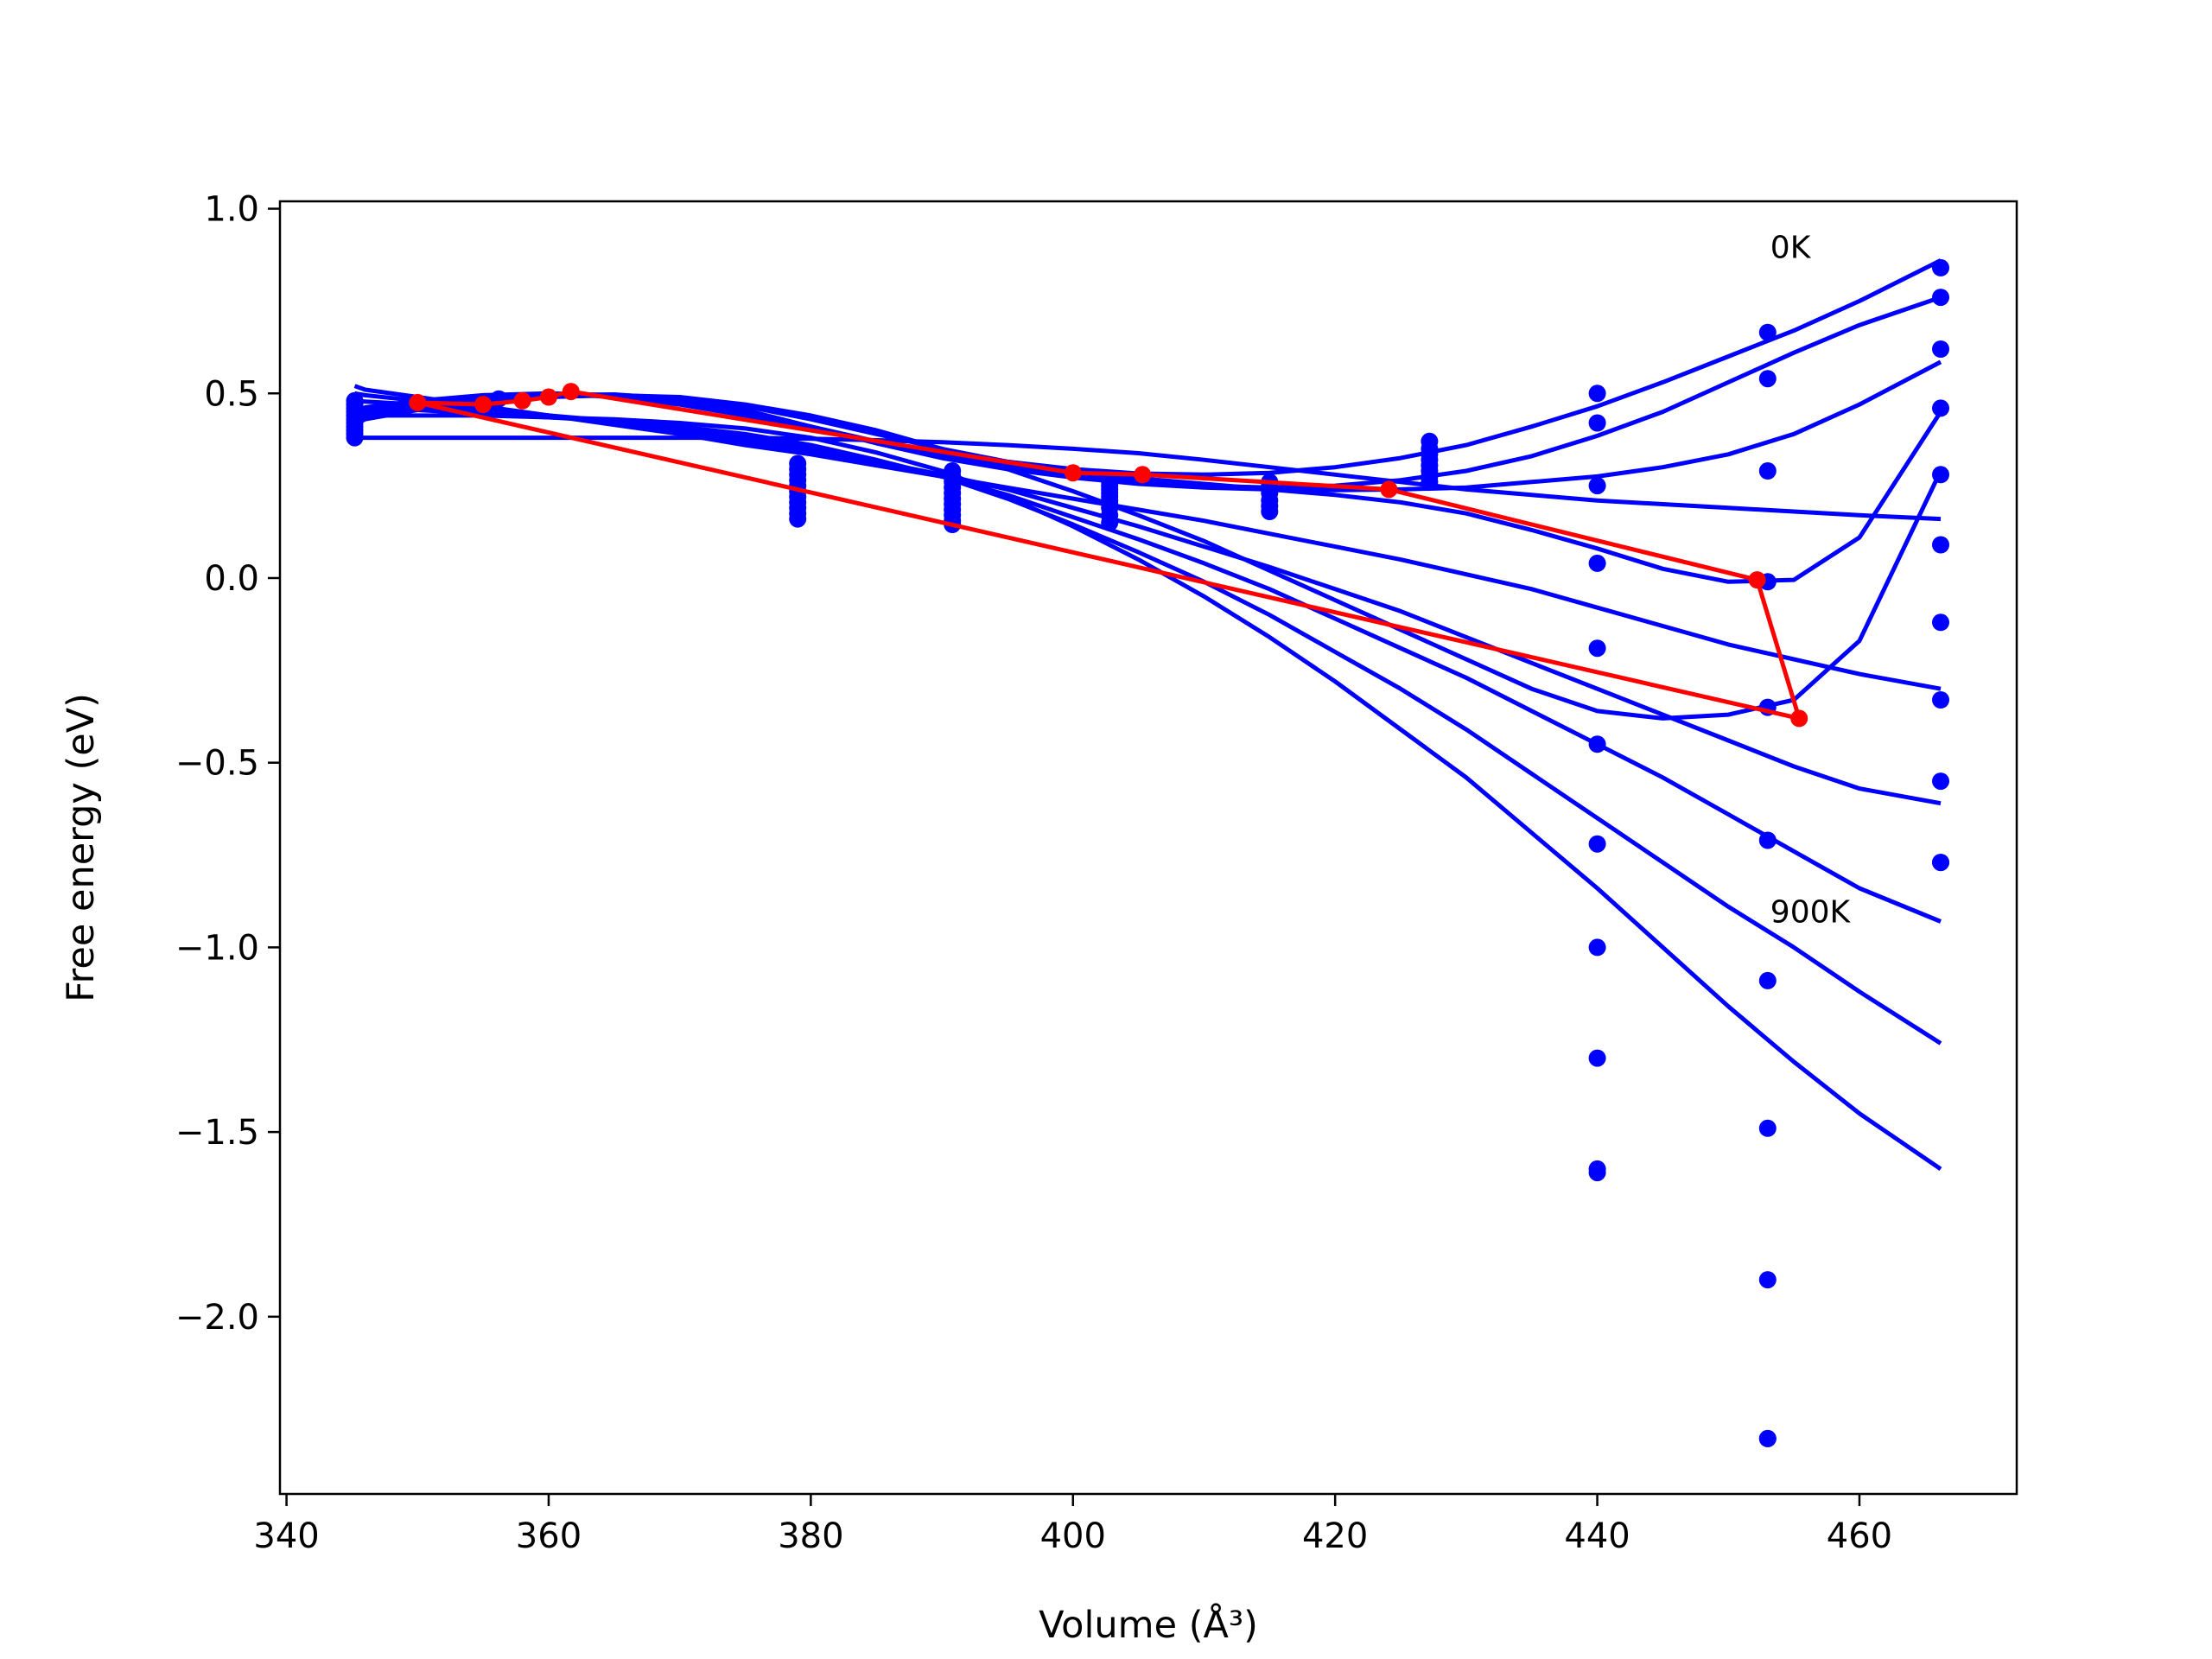  What do you see at coordinates (286, 1536) in the screenshot?
I see `x-tick-label: 340` at bounding box center [286, 1536].